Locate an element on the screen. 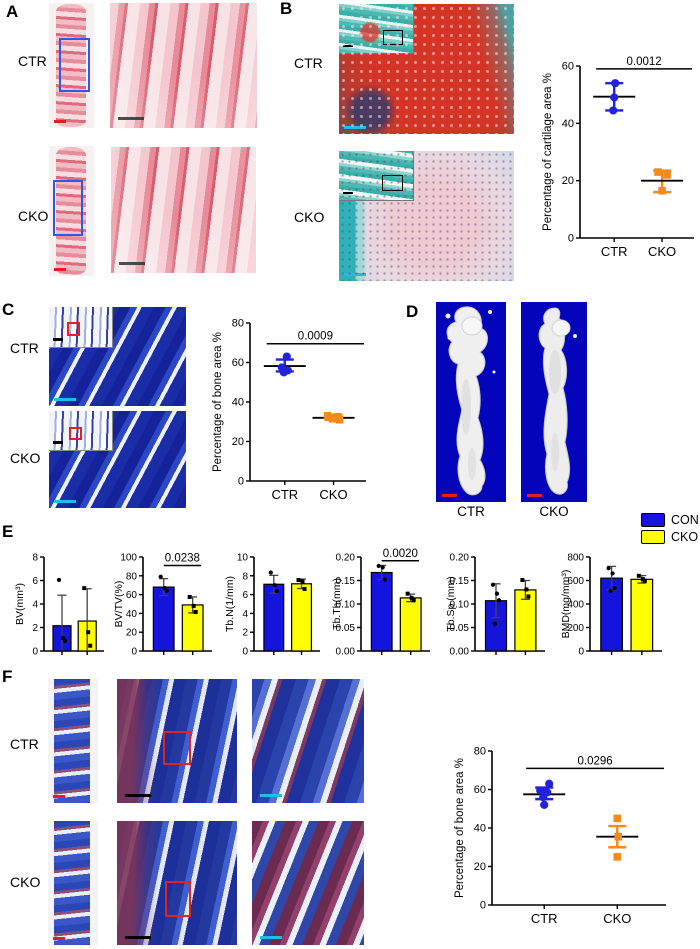 The width and height of the screenshot is (700, 949). p-value-label: 0.0020 is located at coordinates (400, 554).